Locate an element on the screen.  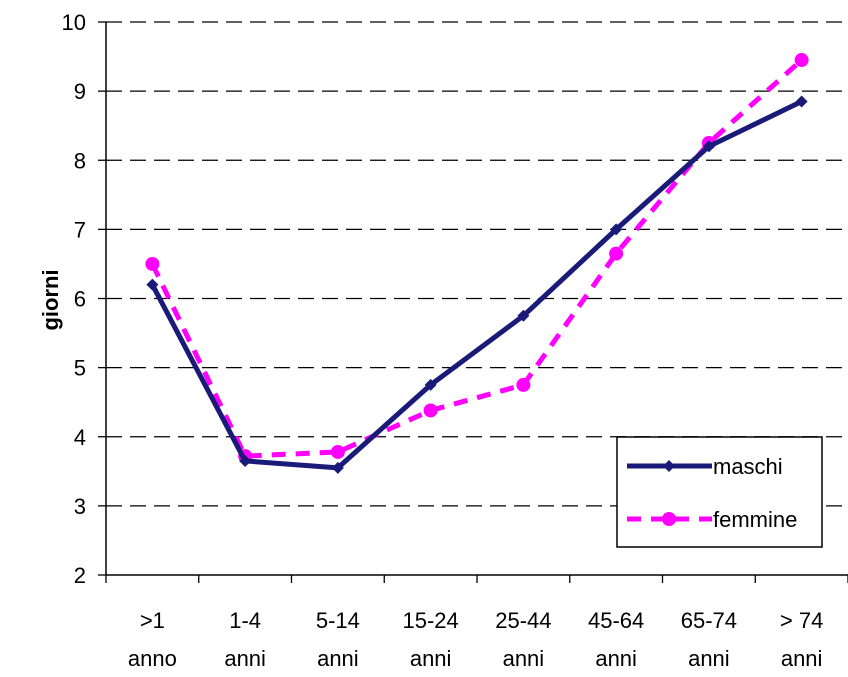
legend-box is located at coordinates (719, 492).